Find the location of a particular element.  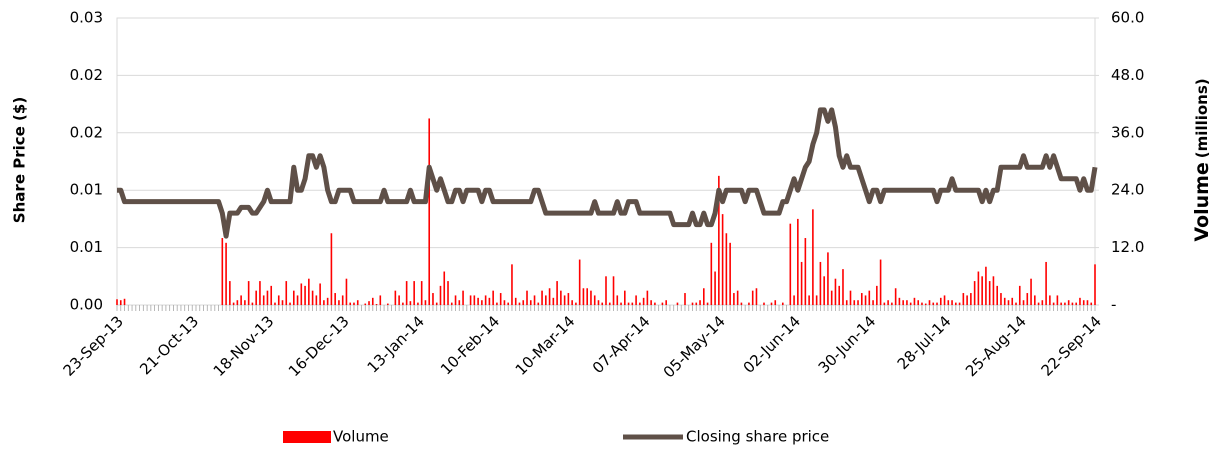

x-tick-label: 10-Feb-14 is located at coordinates (470, 345).